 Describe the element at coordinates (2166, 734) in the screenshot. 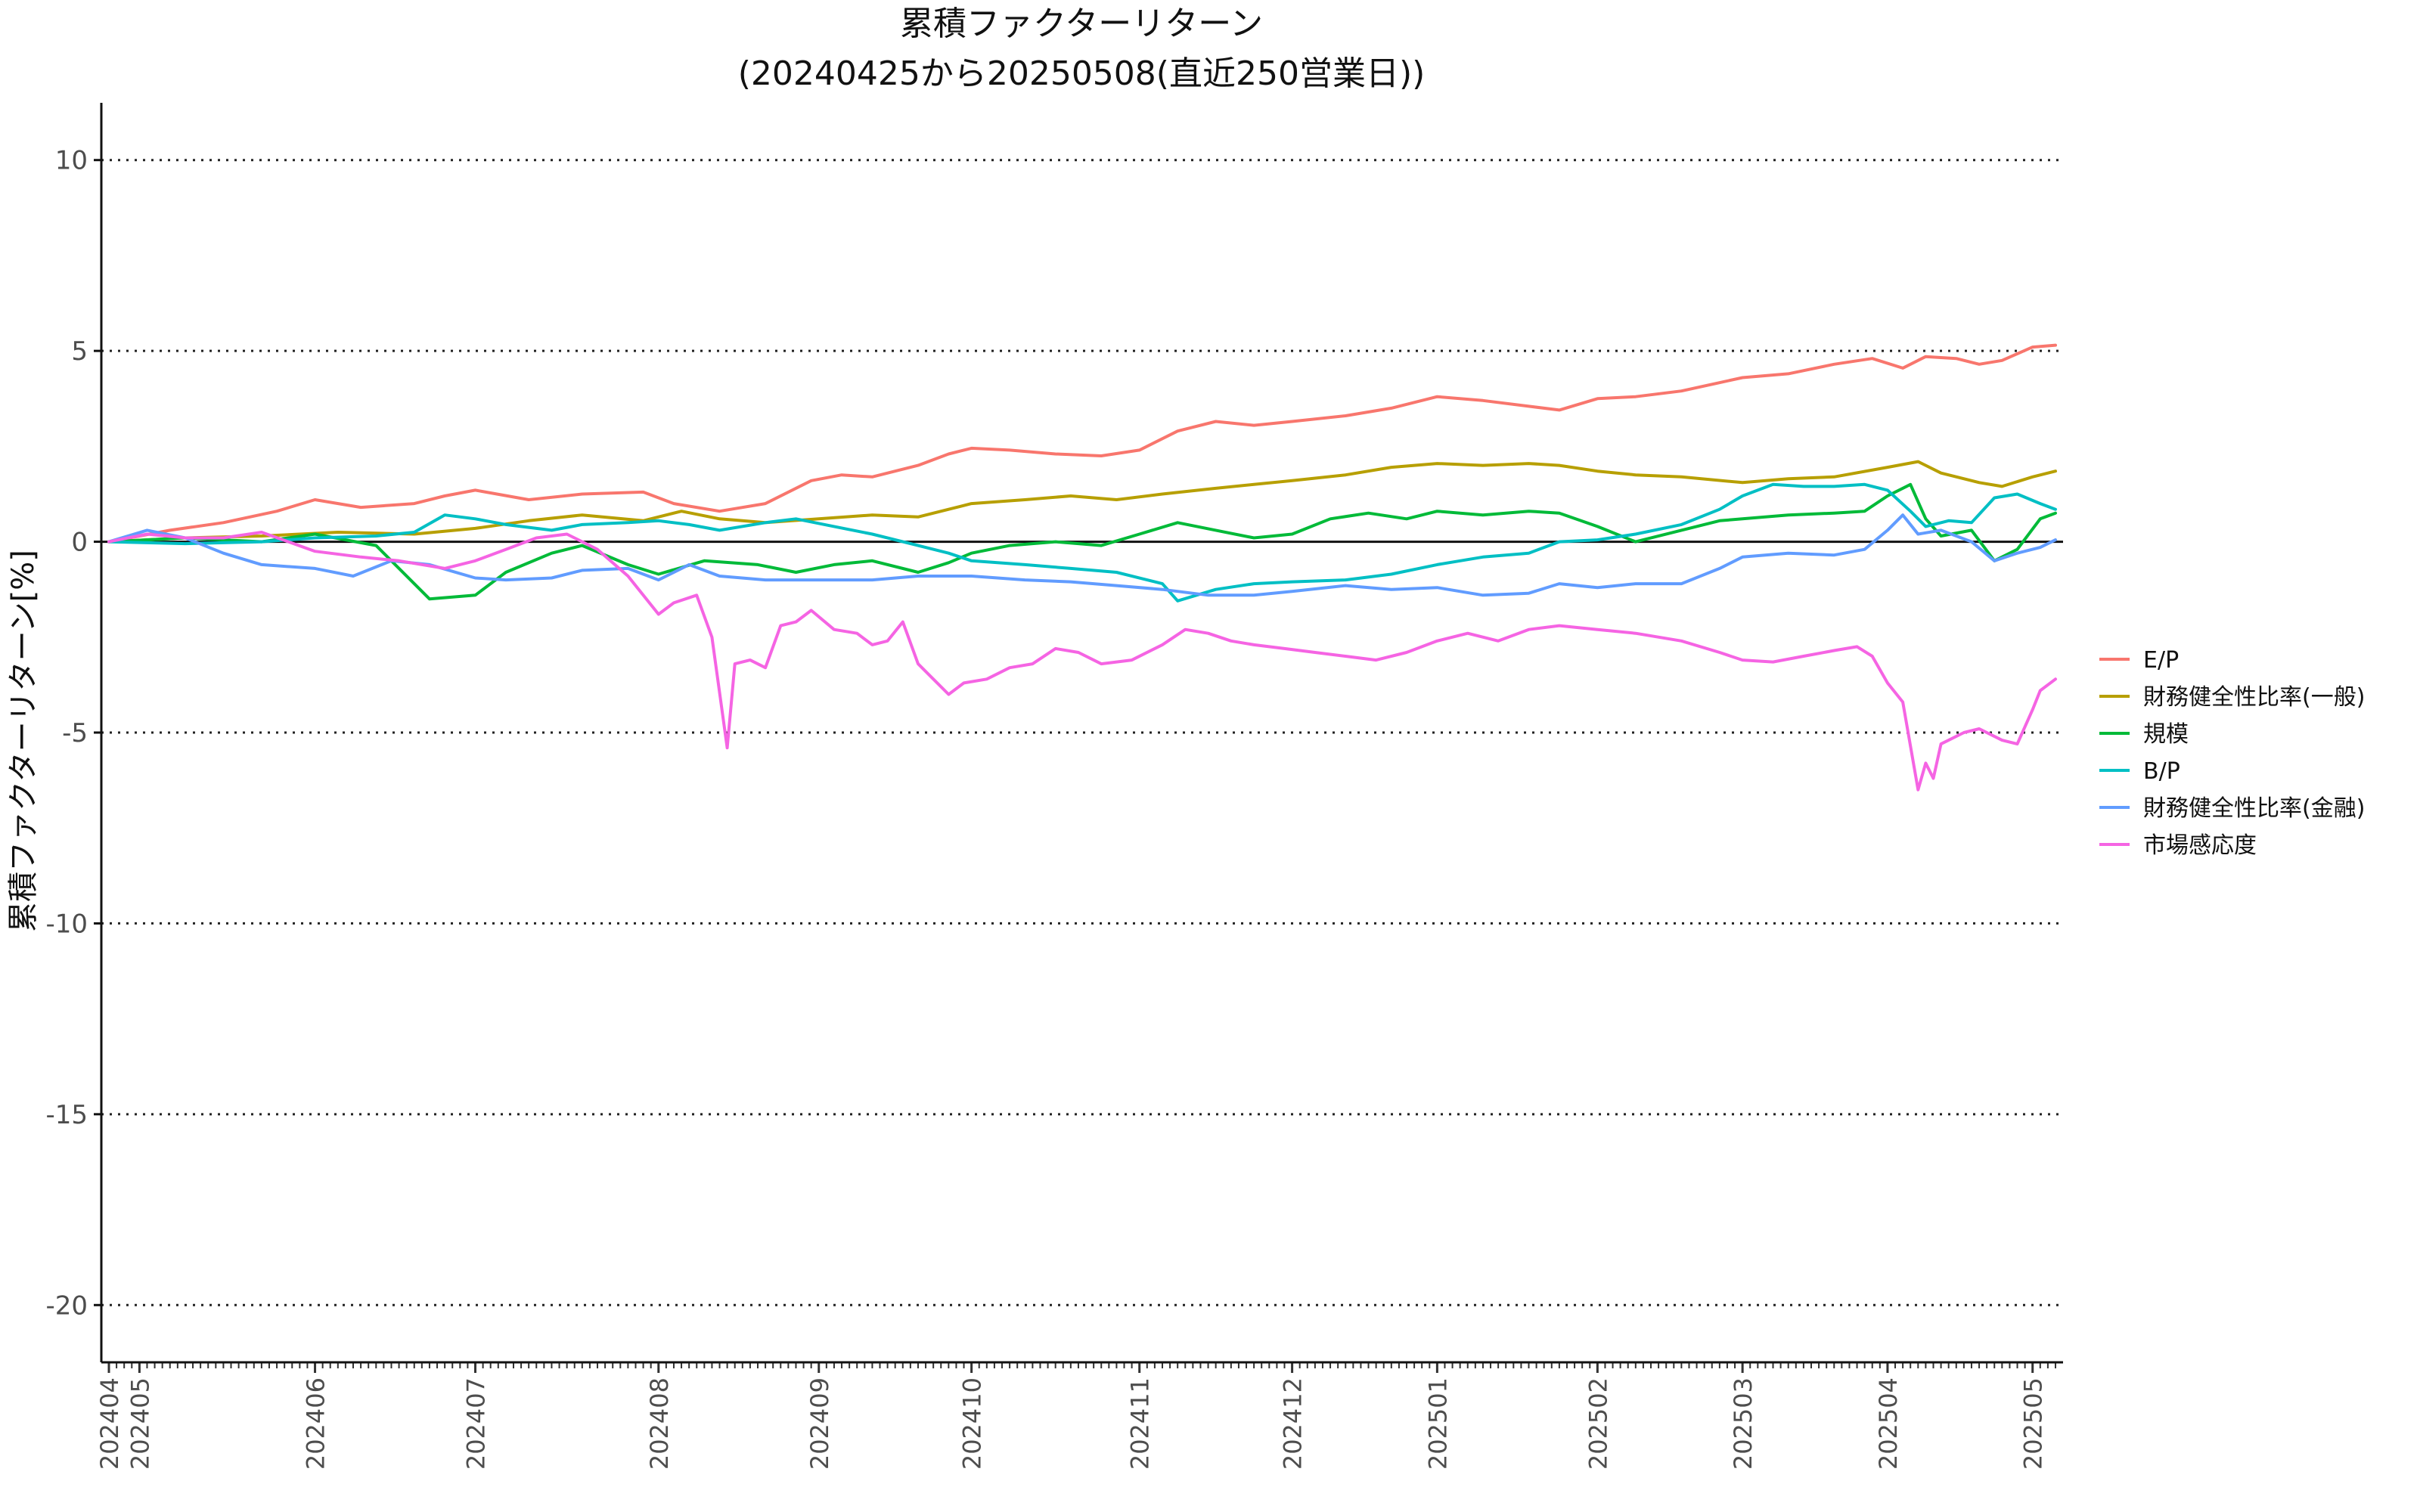

I see `legend-label-2: 規模` at that location.